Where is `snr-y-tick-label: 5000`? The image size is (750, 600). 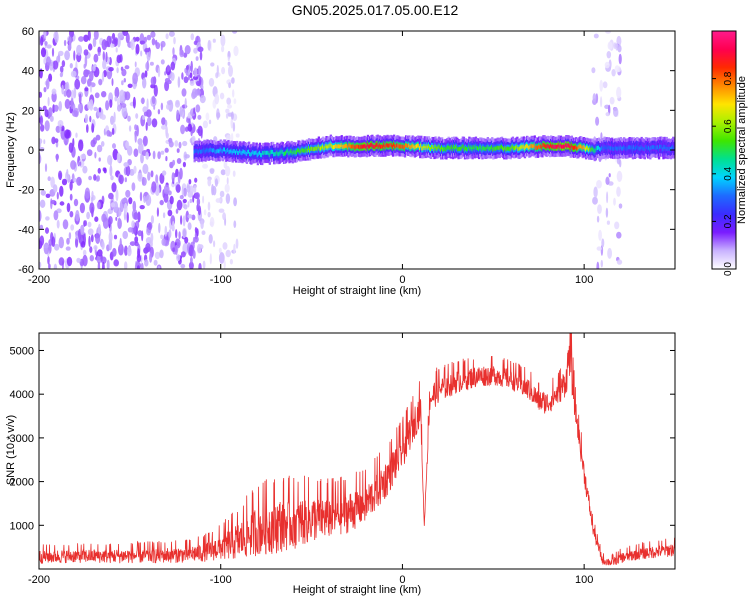
snr-y-tick-label: 5000 is located at coordinates (22, 351).